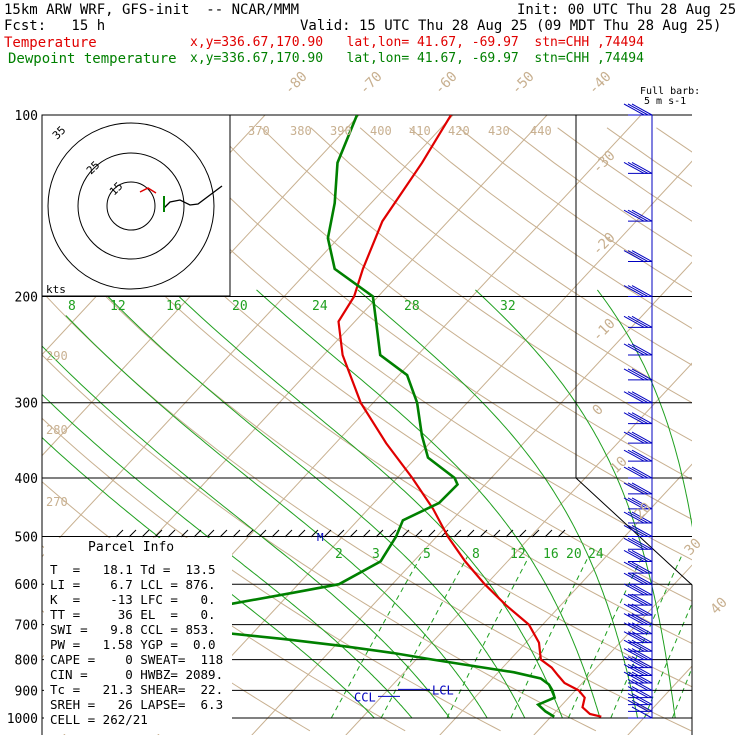 The image size is (740, 740). Describe the element at coordinates (693, 547) in the screenshot. I see `isotherm-tick-label: 30` at that location.